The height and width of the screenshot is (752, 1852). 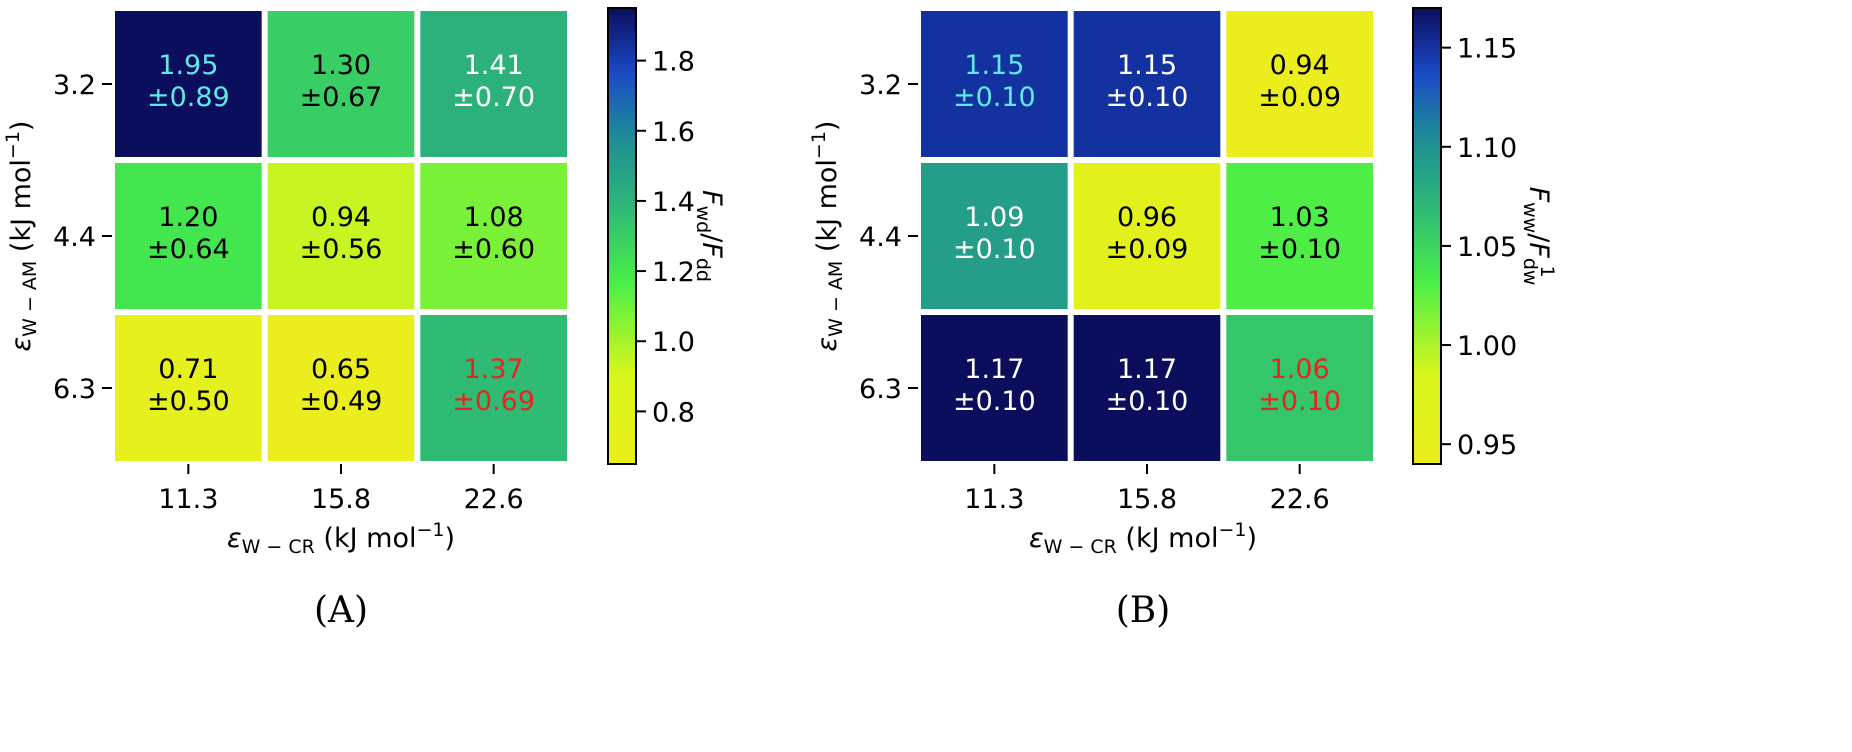 What do you see at coordinates (673, 132) in the screenshot?
I see `colorbar-tick-label: 1.6` at bounding box center [673, 132].